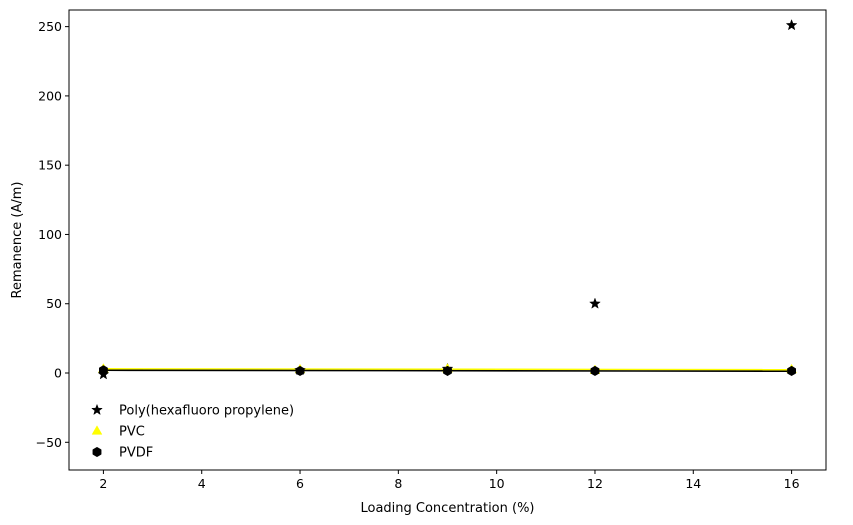  What do you see at coordinates (792, 483) in the screenshot?
I see `x-tick-label: 16` at bounding box center [792, 483].